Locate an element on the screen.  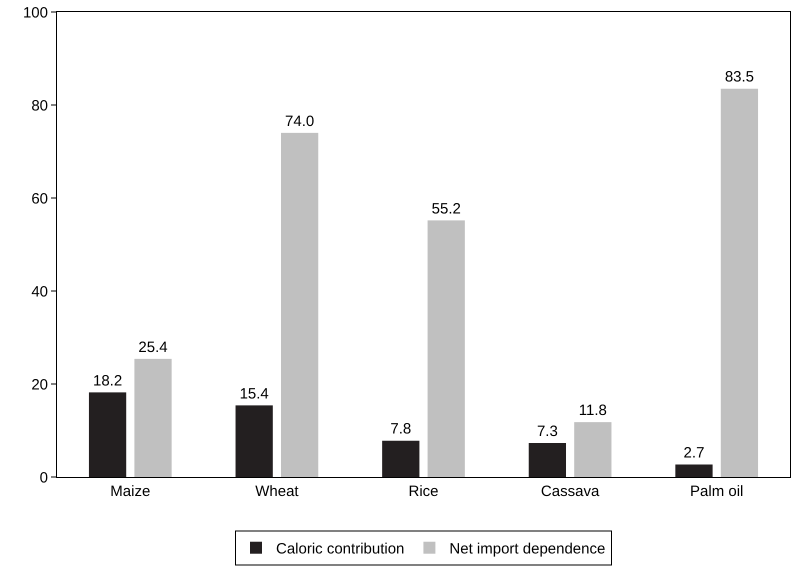
y-tick-label: 40 is located at coordinates (39, 291).